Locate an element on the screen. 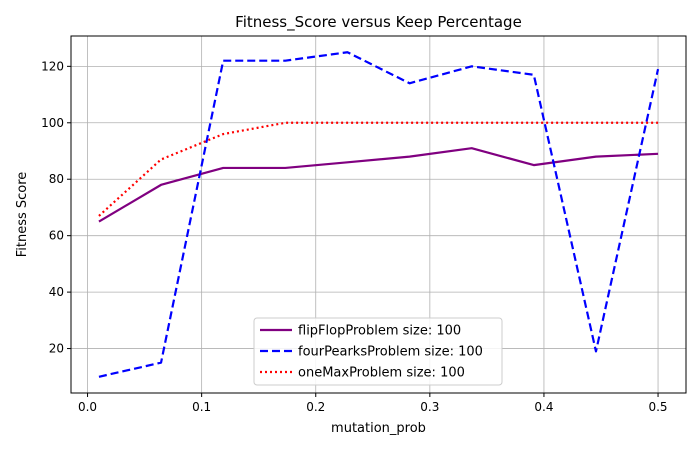 The image size is (700, 455). x-axis-label: mutation_prob is located at coordinates (378, 428).